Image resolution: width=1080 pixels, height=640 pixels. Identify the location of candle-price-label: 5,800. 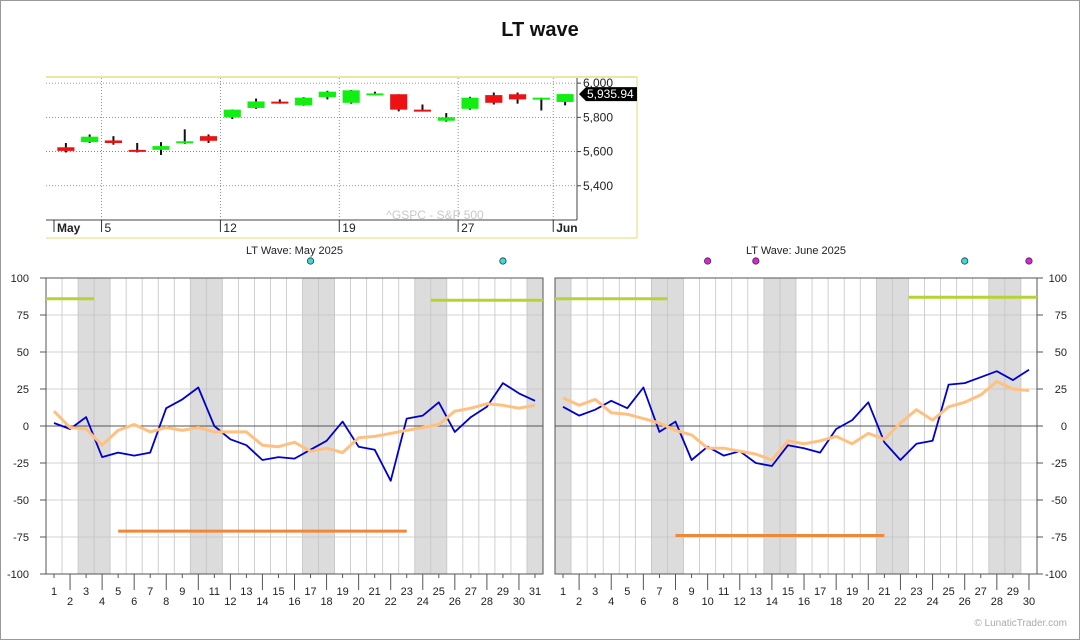
(598, 117).